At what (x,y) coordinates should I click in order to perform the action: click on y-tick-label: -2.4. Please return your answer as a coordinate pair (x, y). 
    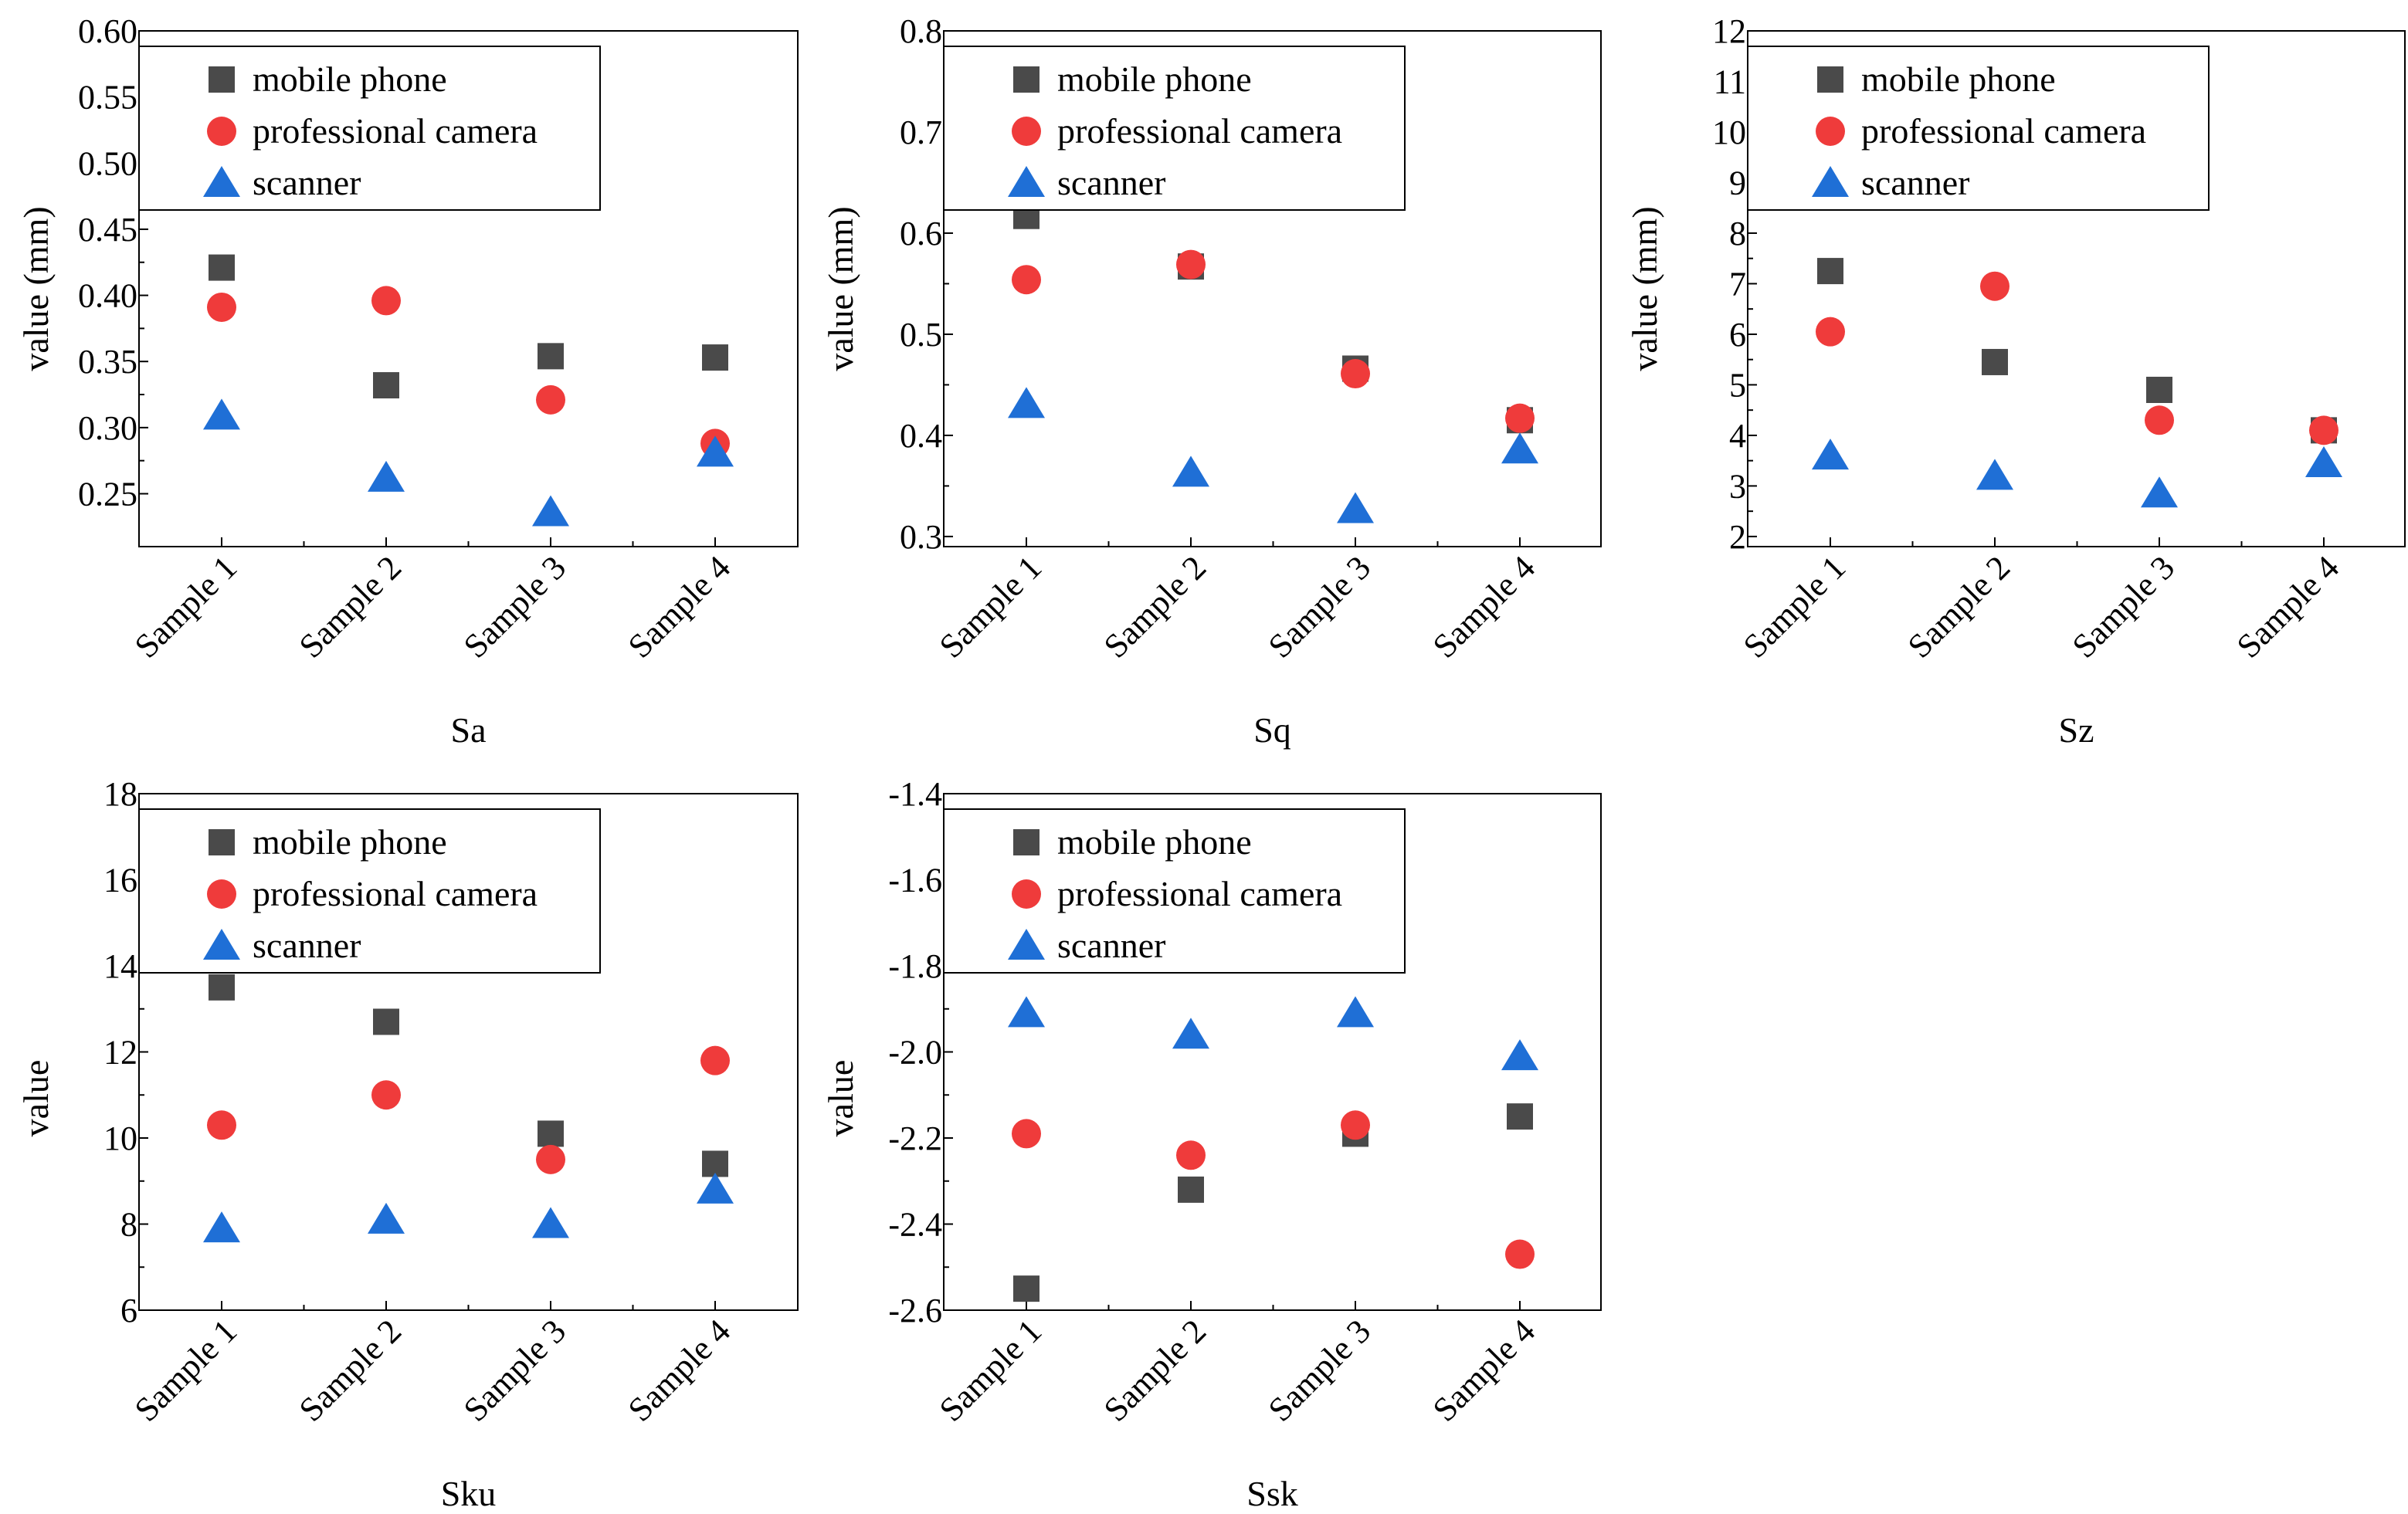
    Looking at the image, I should click on (915, 1225).